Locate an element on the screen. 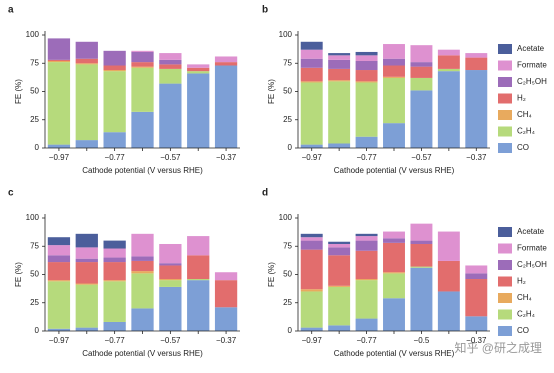 The width and height of the screenshot is (554, 373). y-tick-label: 75 is located at coordinates (287, 245).